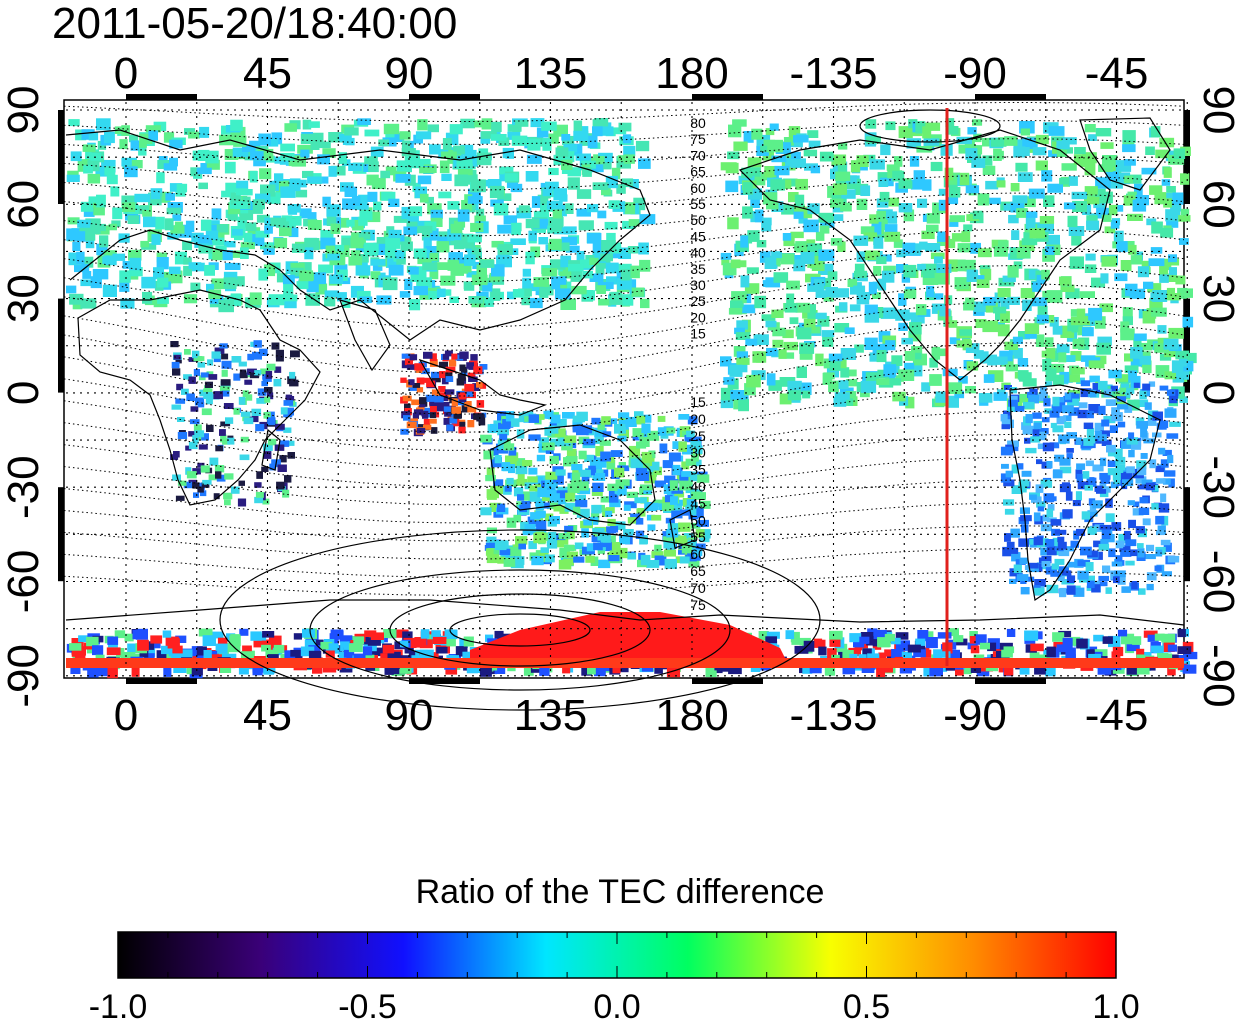  Describe the element at coordinates (698, 334) in the screenshot. I see `contour-value-label: 15` at that location.